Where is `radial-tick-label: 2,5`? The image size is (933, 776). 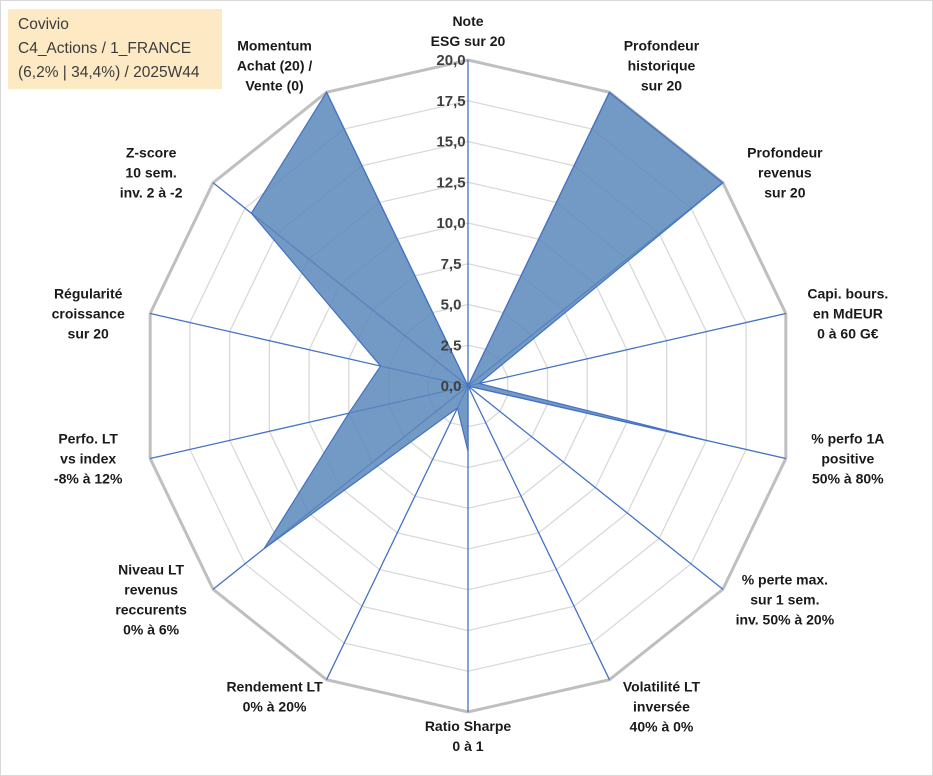 radial-tick-label: 2,5 is located at coordinates (451, 345).